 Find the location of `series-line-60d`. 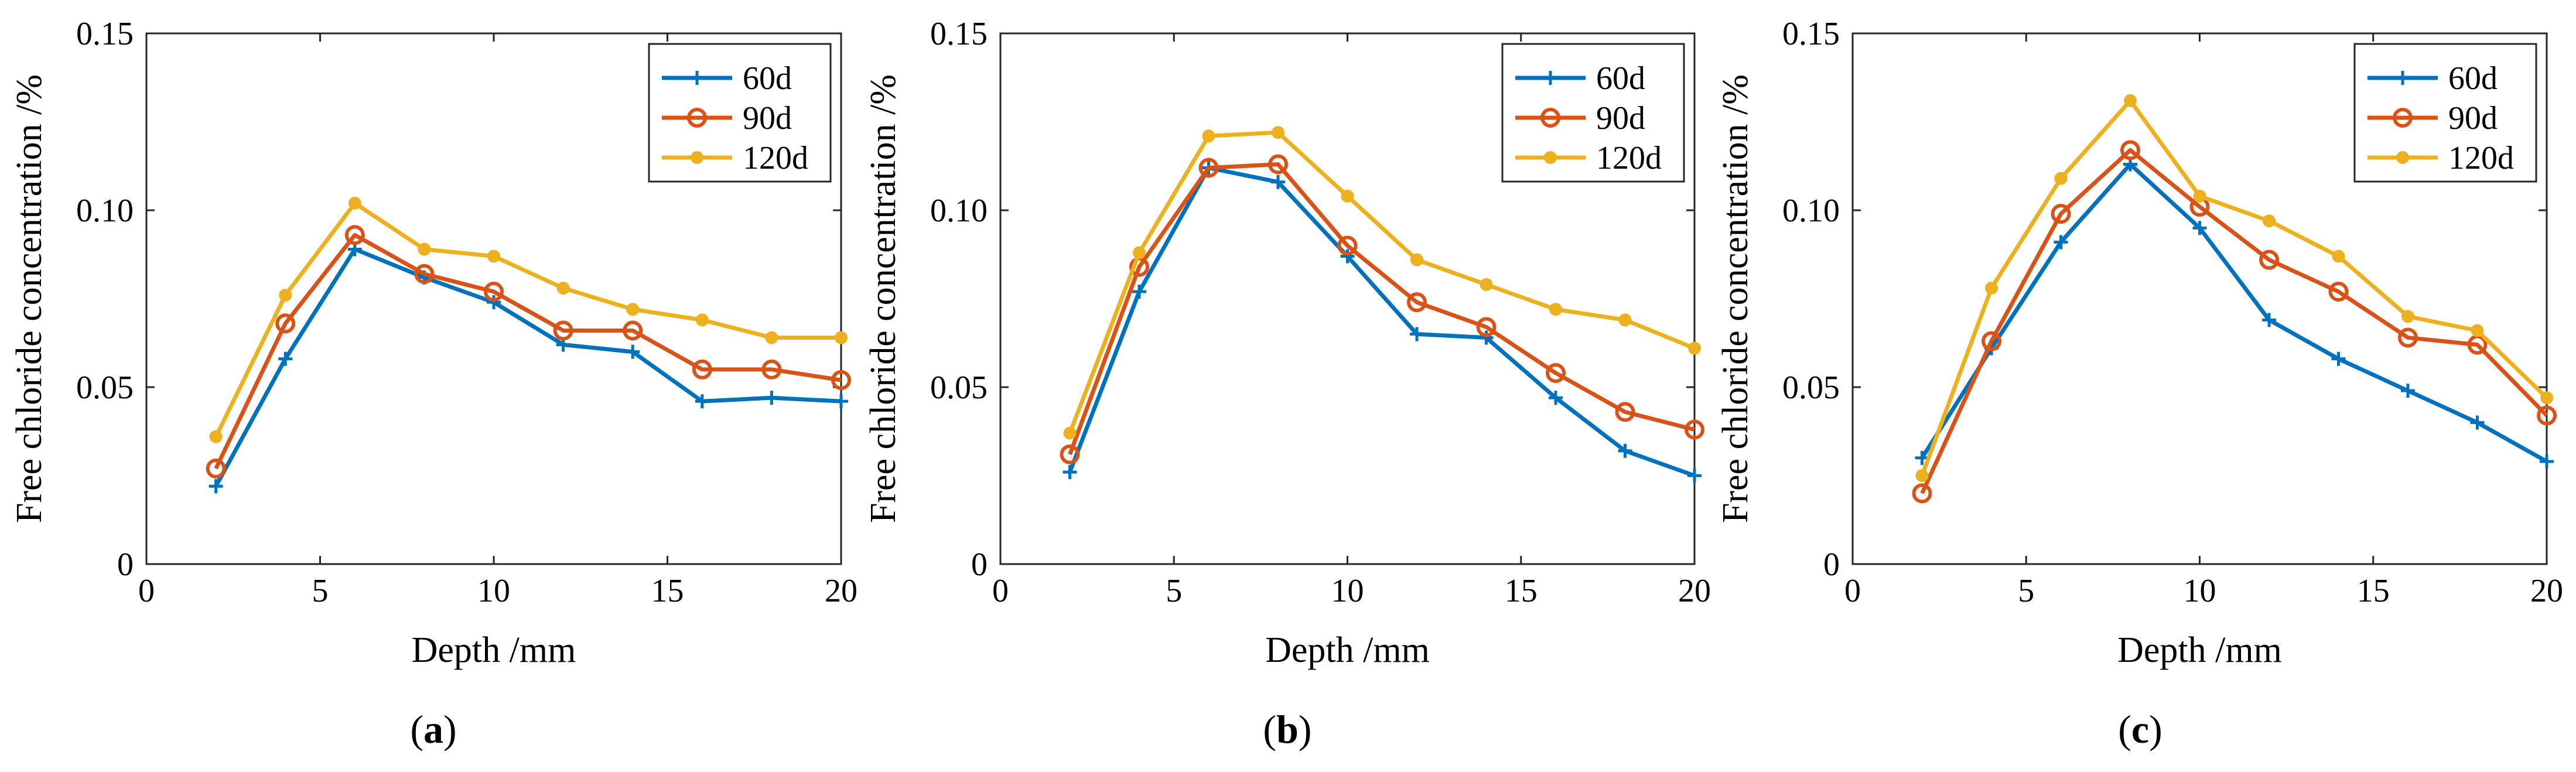

series-line-60d is located at coordinates (2234, 313).